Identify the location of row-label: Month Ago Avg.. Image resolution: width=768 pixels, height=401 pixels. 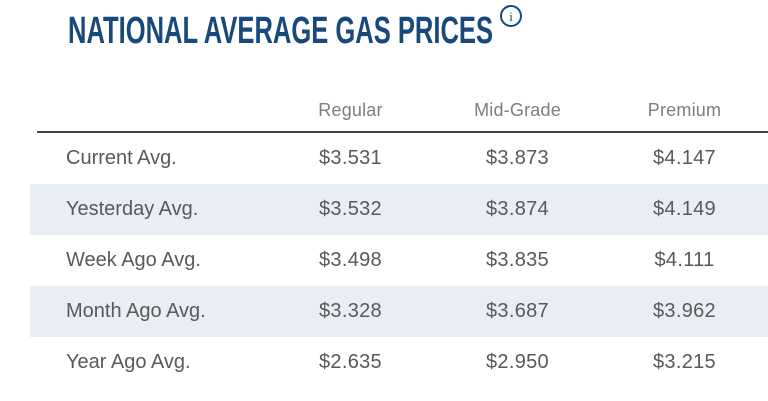
(136, 311).